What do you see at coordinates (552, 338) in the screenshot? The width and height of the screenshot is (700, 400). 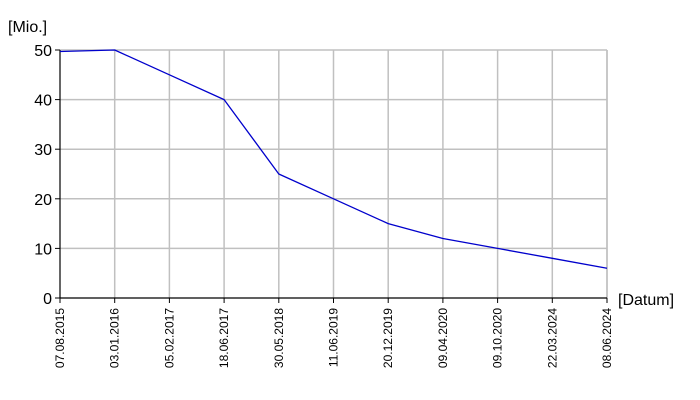 I see `x-tick-label: 22.03.2024` at bounding box center [552, 338].